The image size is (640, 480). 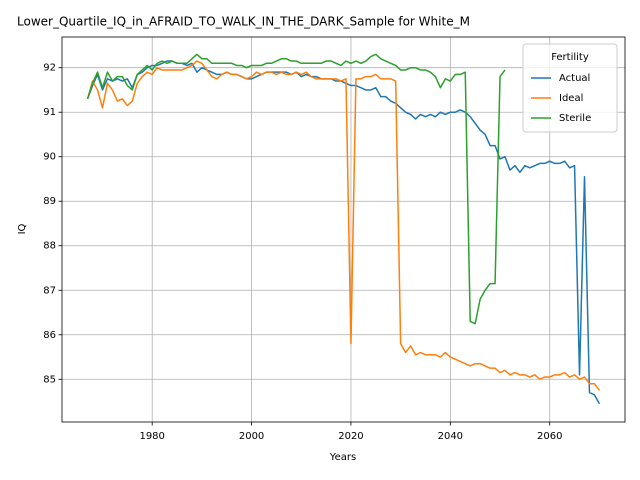 What do you see at coordinates (49, 112) in the screenshot?
I see `y-tick-label: 91` at bounding box center [49, 112].